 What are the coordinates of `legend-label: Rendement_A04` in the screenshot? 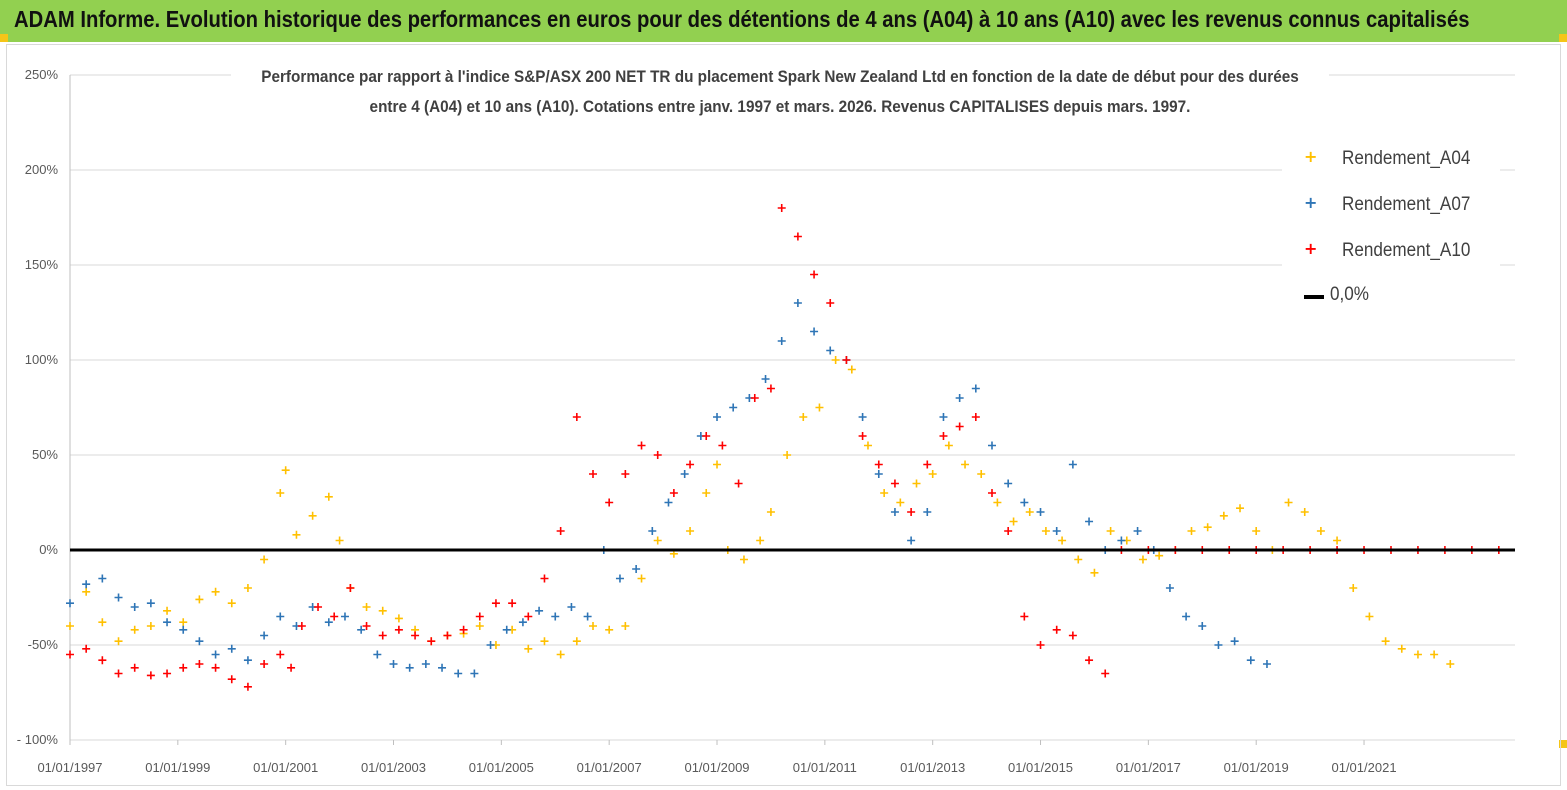 It's located at (1406, 158).